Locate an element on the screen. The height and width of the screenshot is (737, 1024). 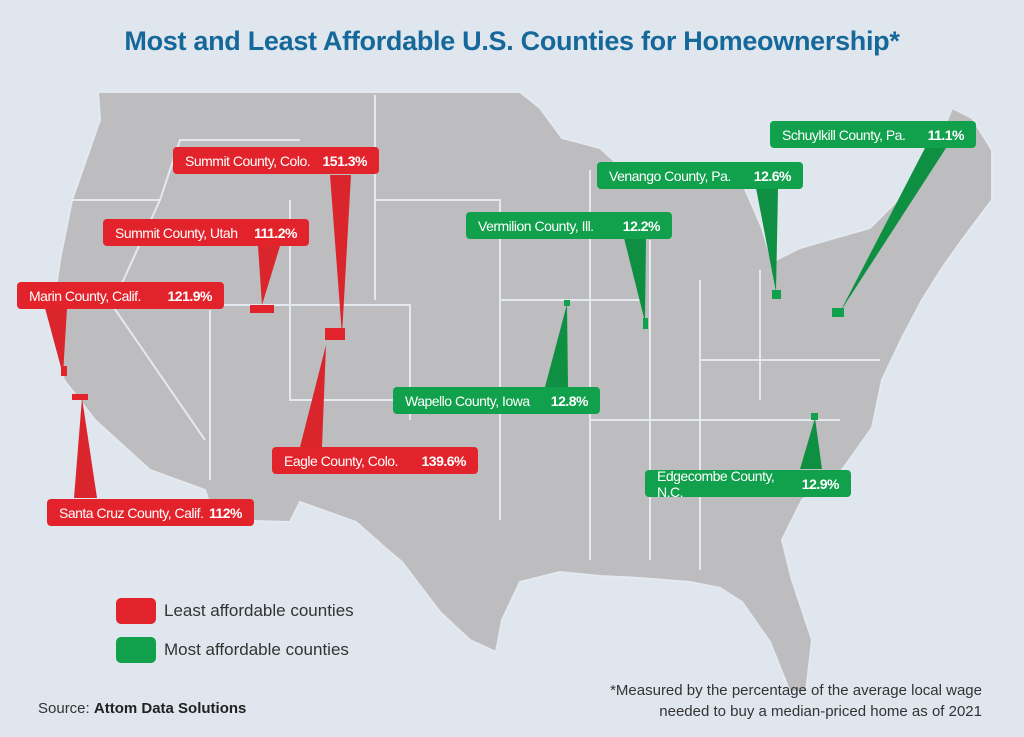
legend-most: Most affordable counties is located at coordinates (232, 650).